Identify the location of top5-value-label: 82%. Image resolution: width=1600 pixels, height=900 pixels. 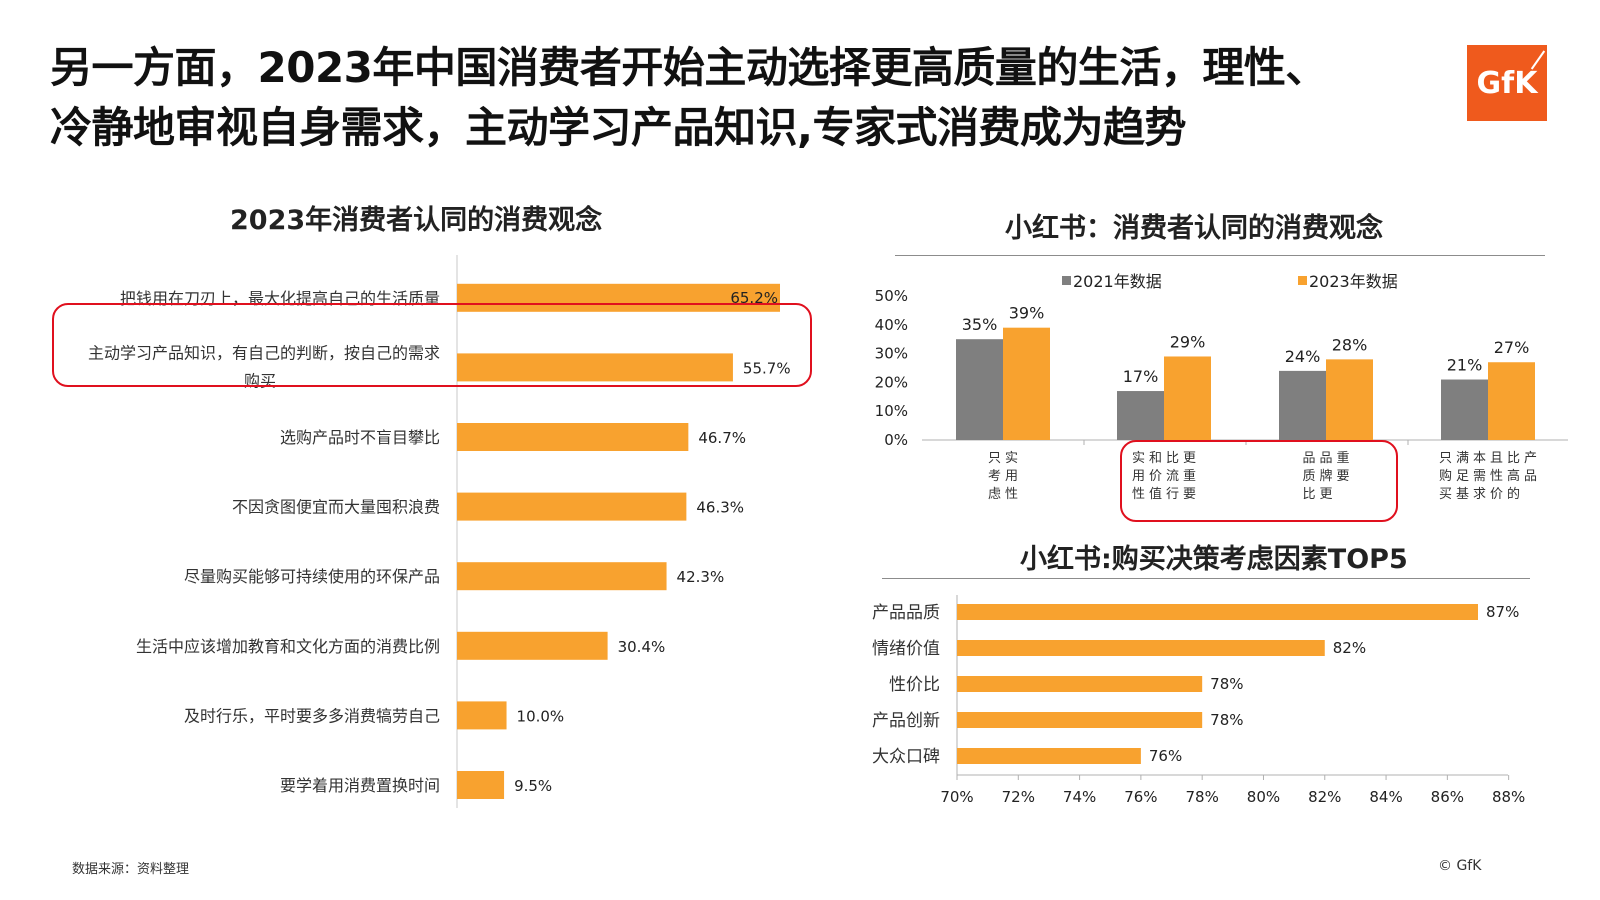
(1349, 648).